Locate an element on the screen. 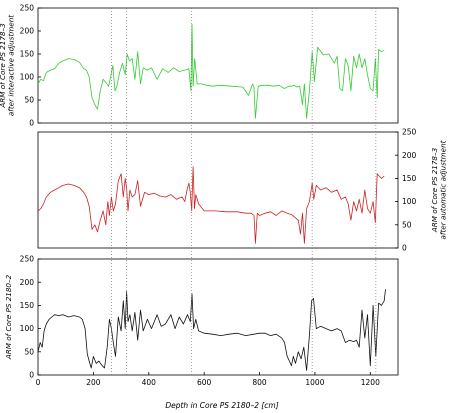 The height and width of the screenshot is (413, 452). x-tick-label: 800 is located at coordinates (259, 382).